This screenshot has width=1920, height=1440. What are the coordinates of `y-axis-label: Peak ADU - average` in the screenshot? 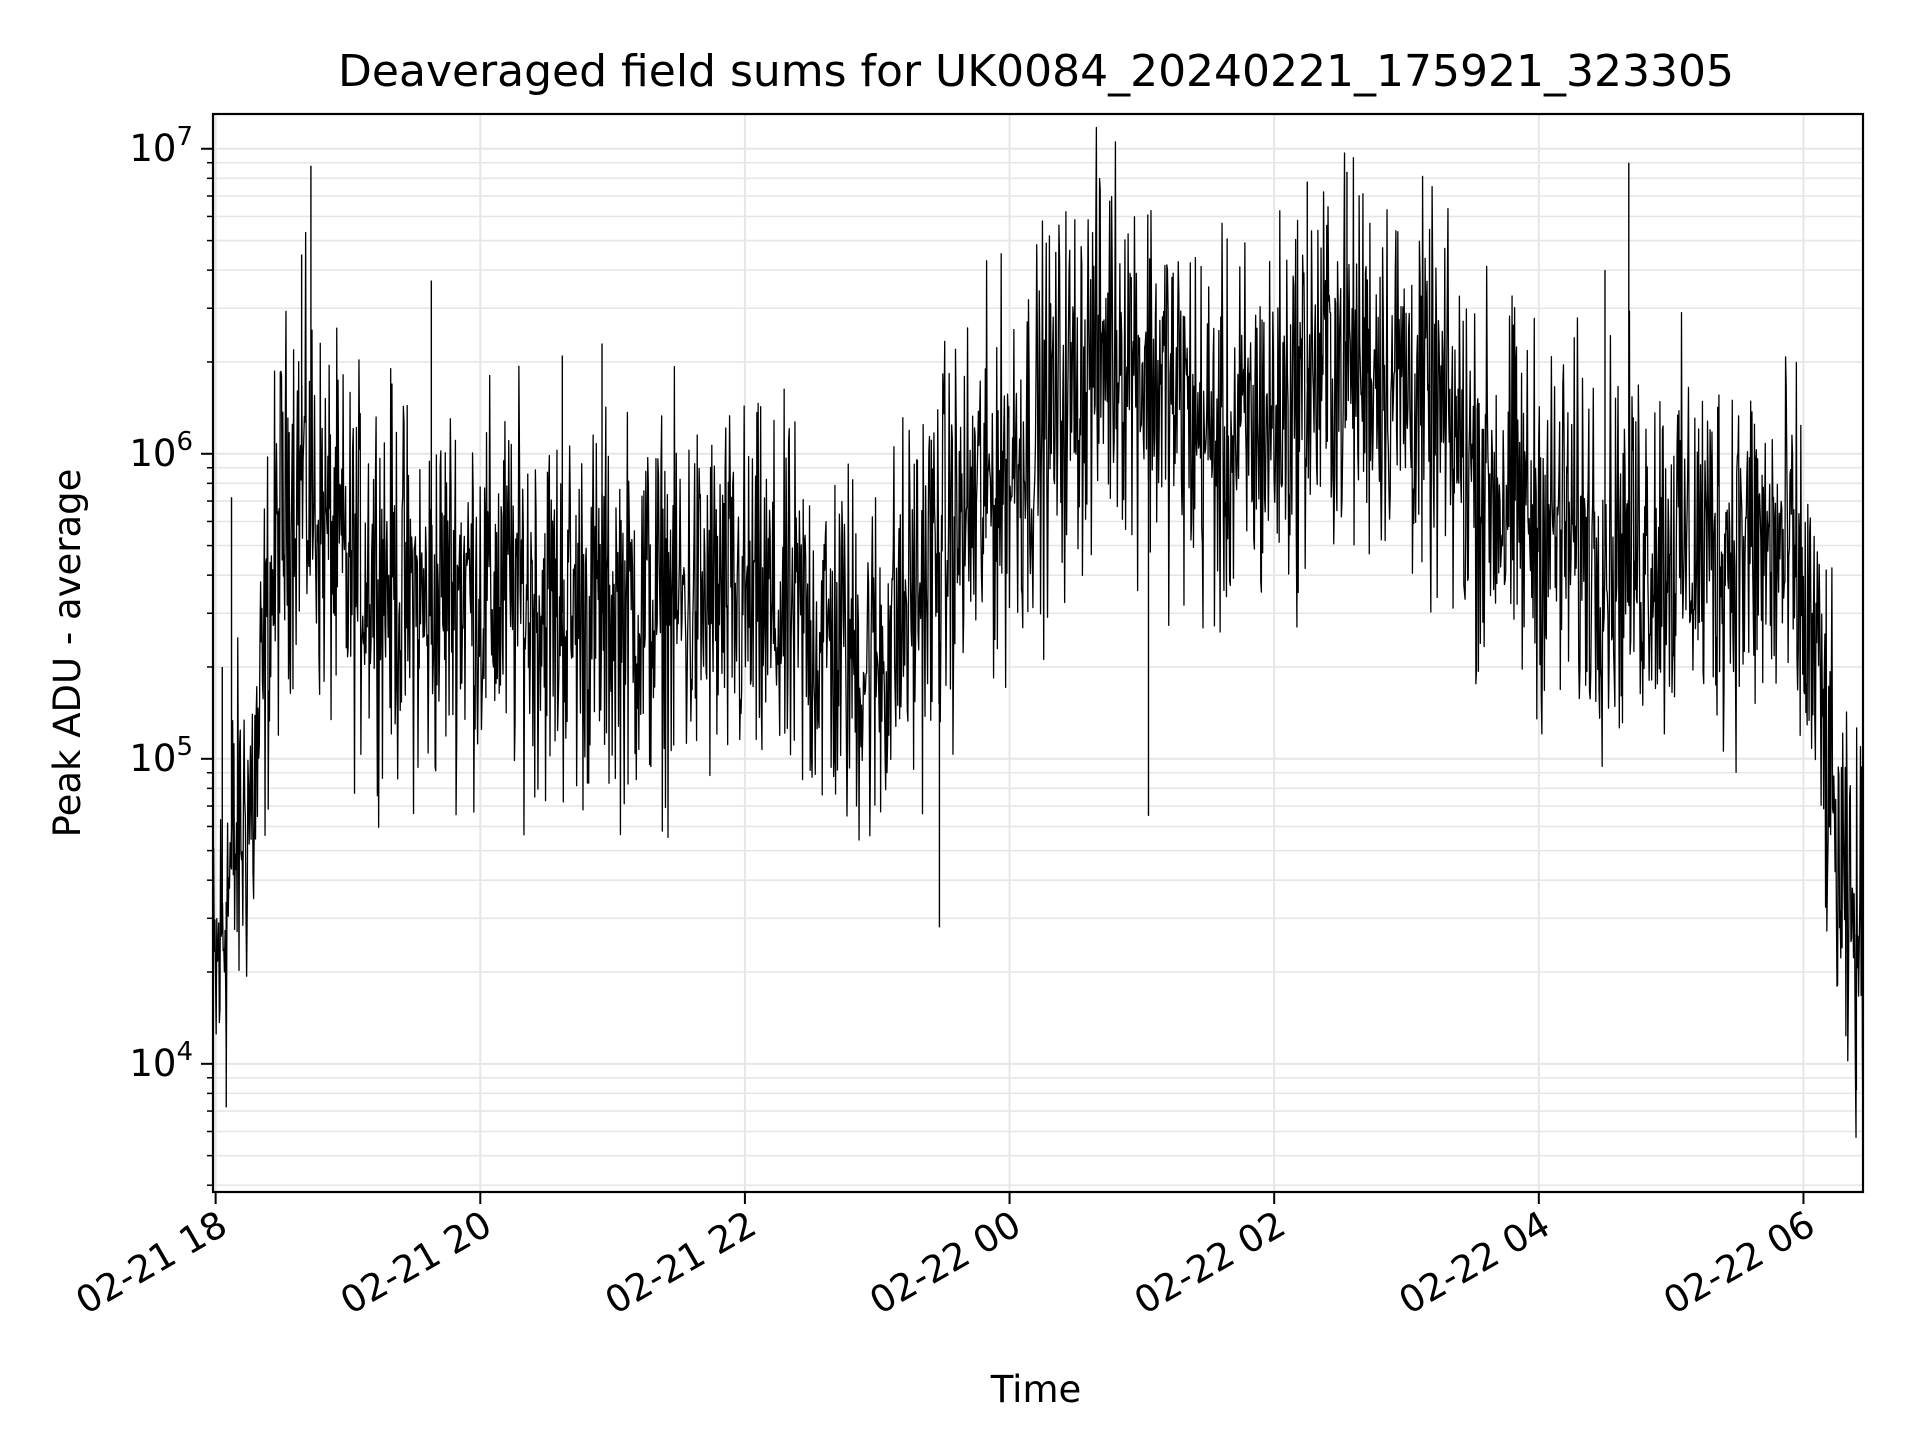 It's located at (67, 653).